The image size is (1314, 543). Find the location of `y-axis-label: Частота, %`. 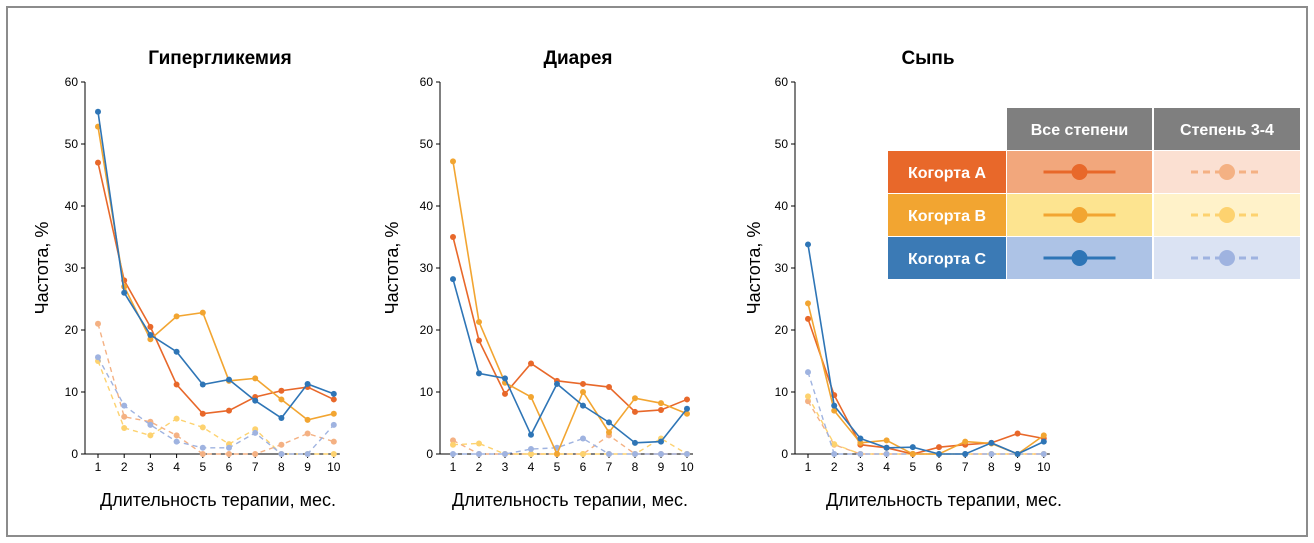

y-axis-label: Частота, % is located at coordinates (754, 268).